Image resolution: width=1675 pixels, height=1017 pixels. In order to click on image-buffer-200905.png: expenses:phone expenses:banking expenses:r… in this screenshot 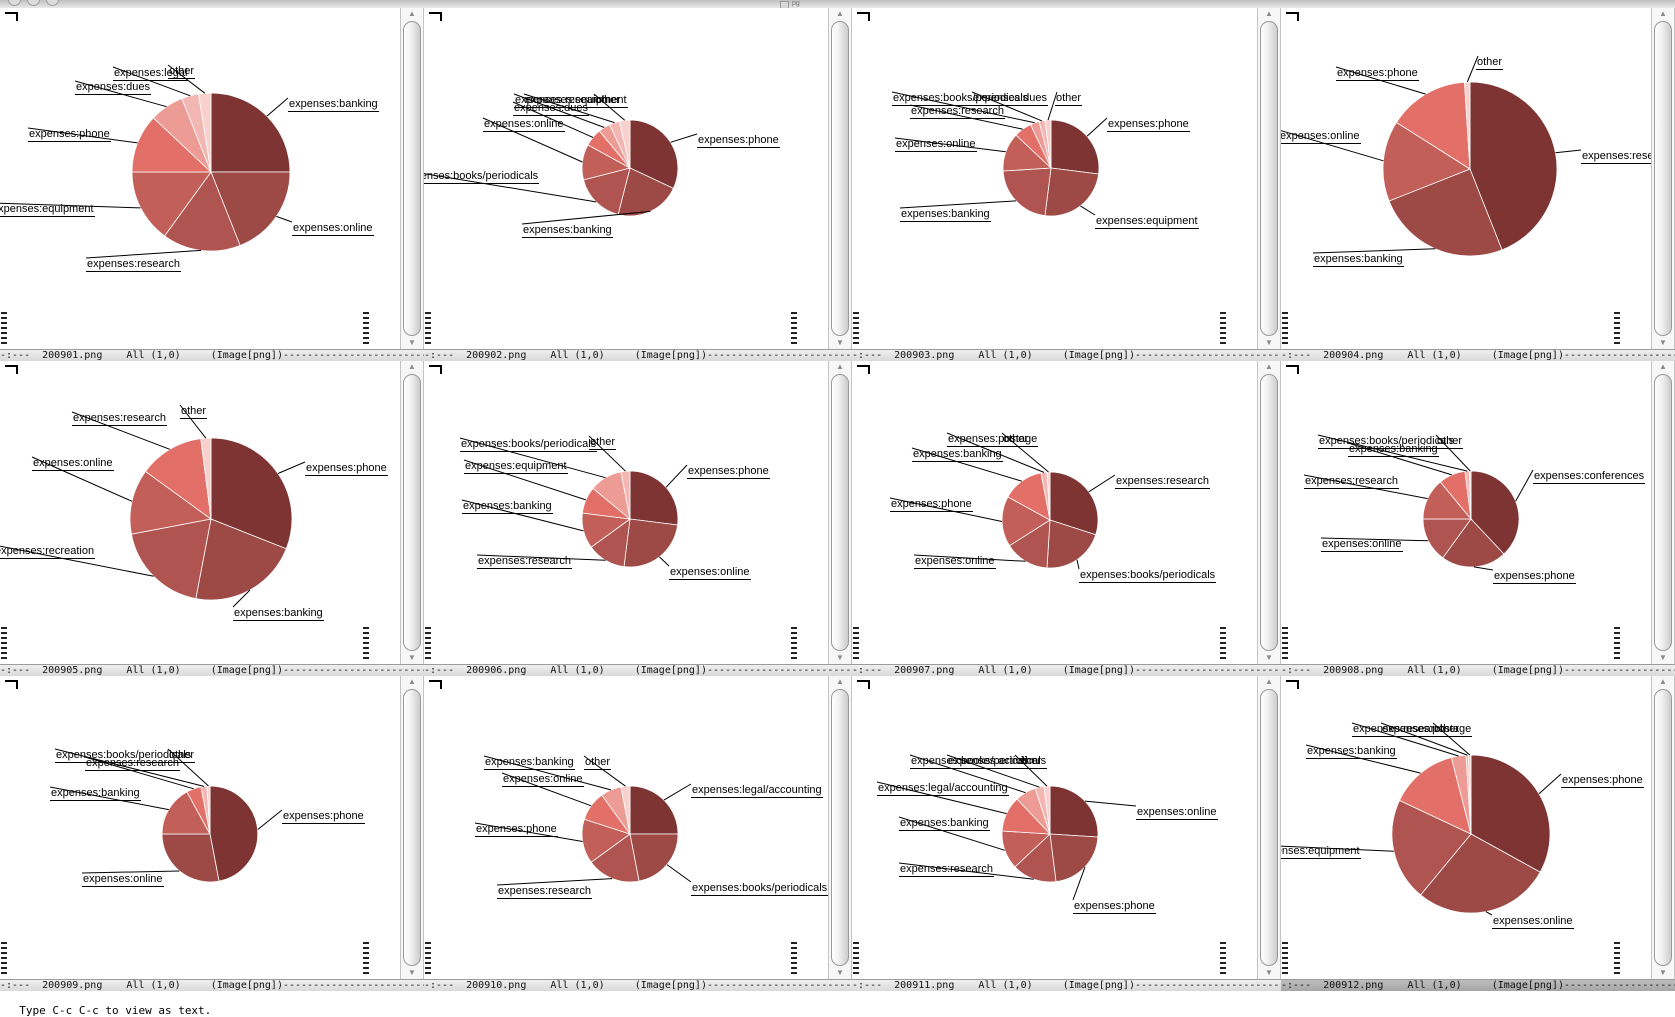, I will do `click(200, 512)`.